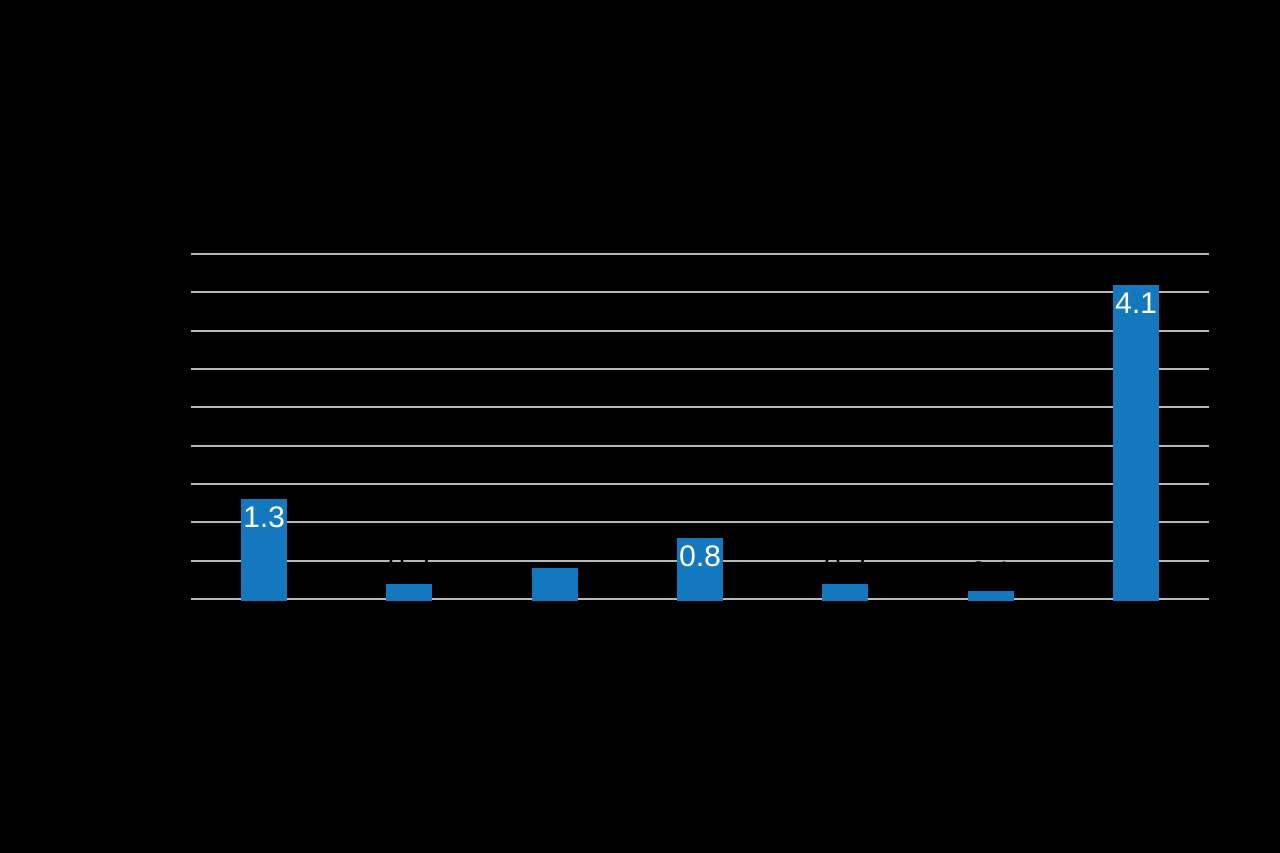  Describe the element at coordinates (555, 549) in the screenshot. I see `bar-value-label: 0.4` at that location.